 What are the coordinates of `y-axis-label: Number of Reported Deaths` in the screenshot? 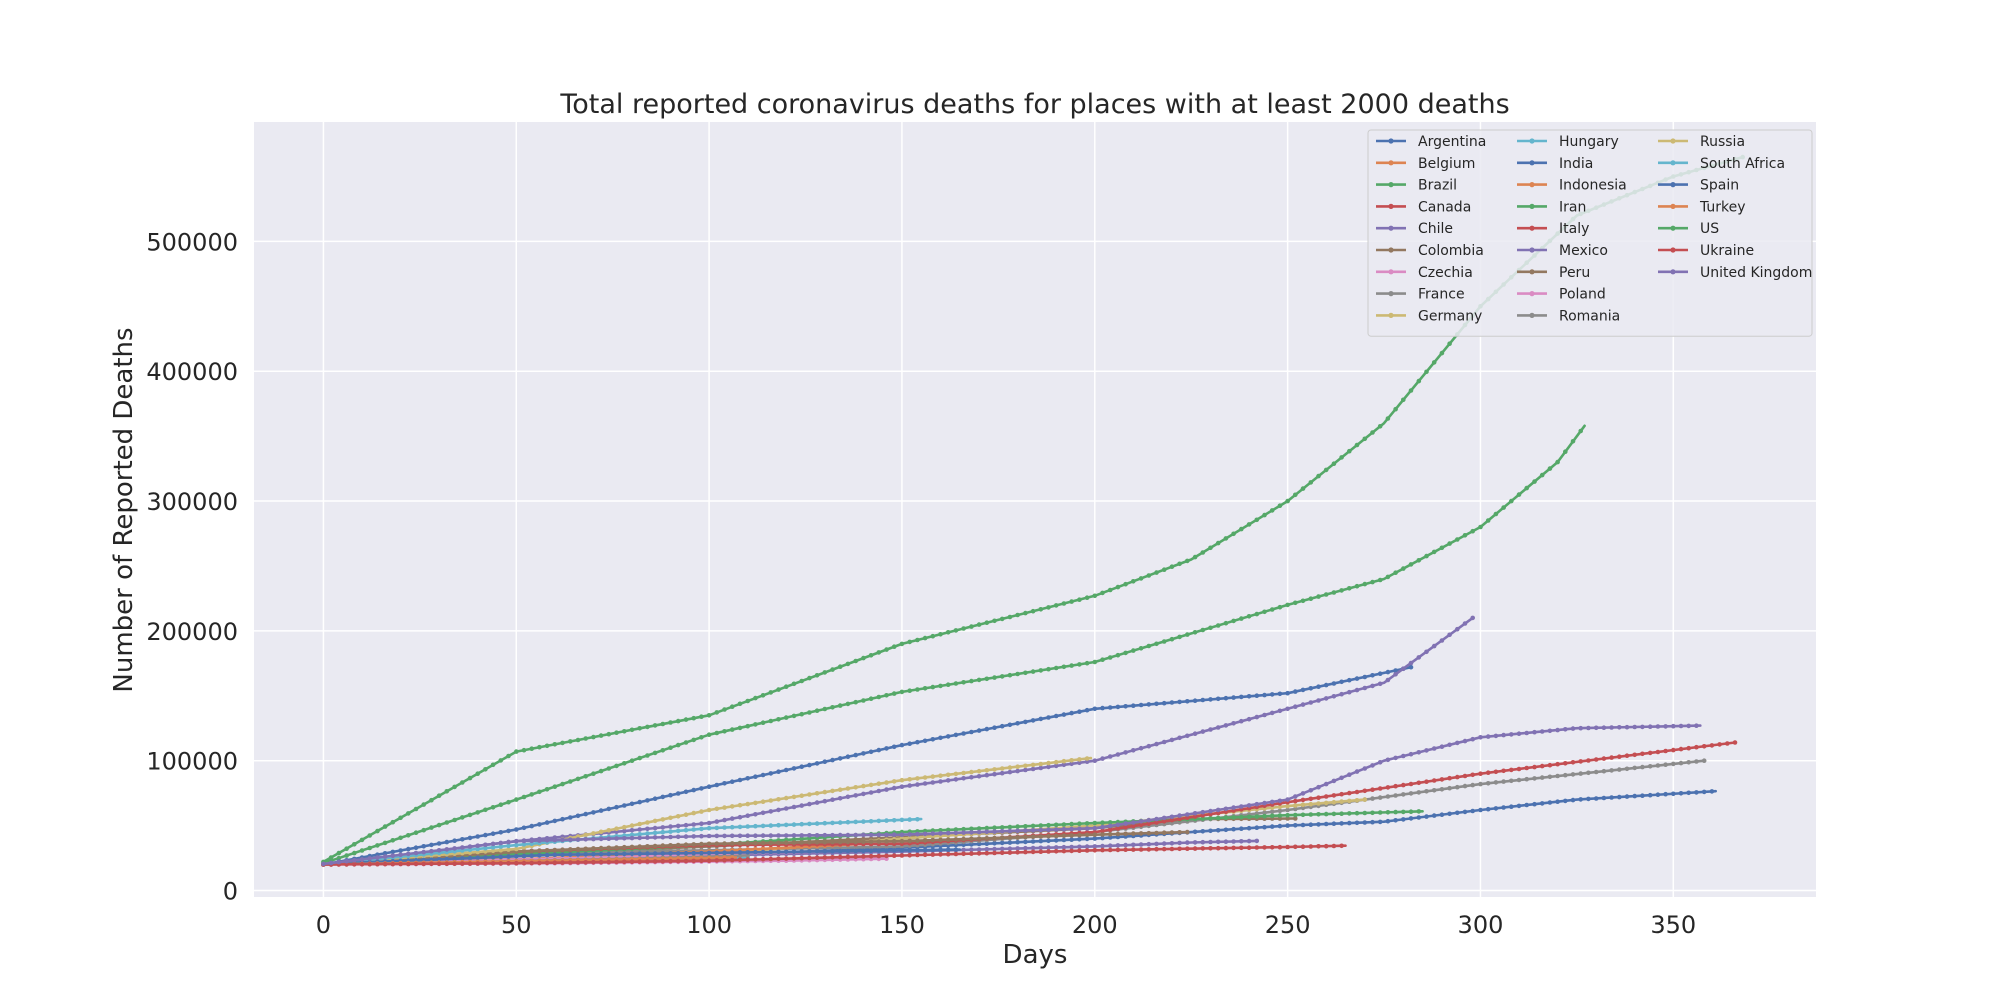 It's located at (124, 509).